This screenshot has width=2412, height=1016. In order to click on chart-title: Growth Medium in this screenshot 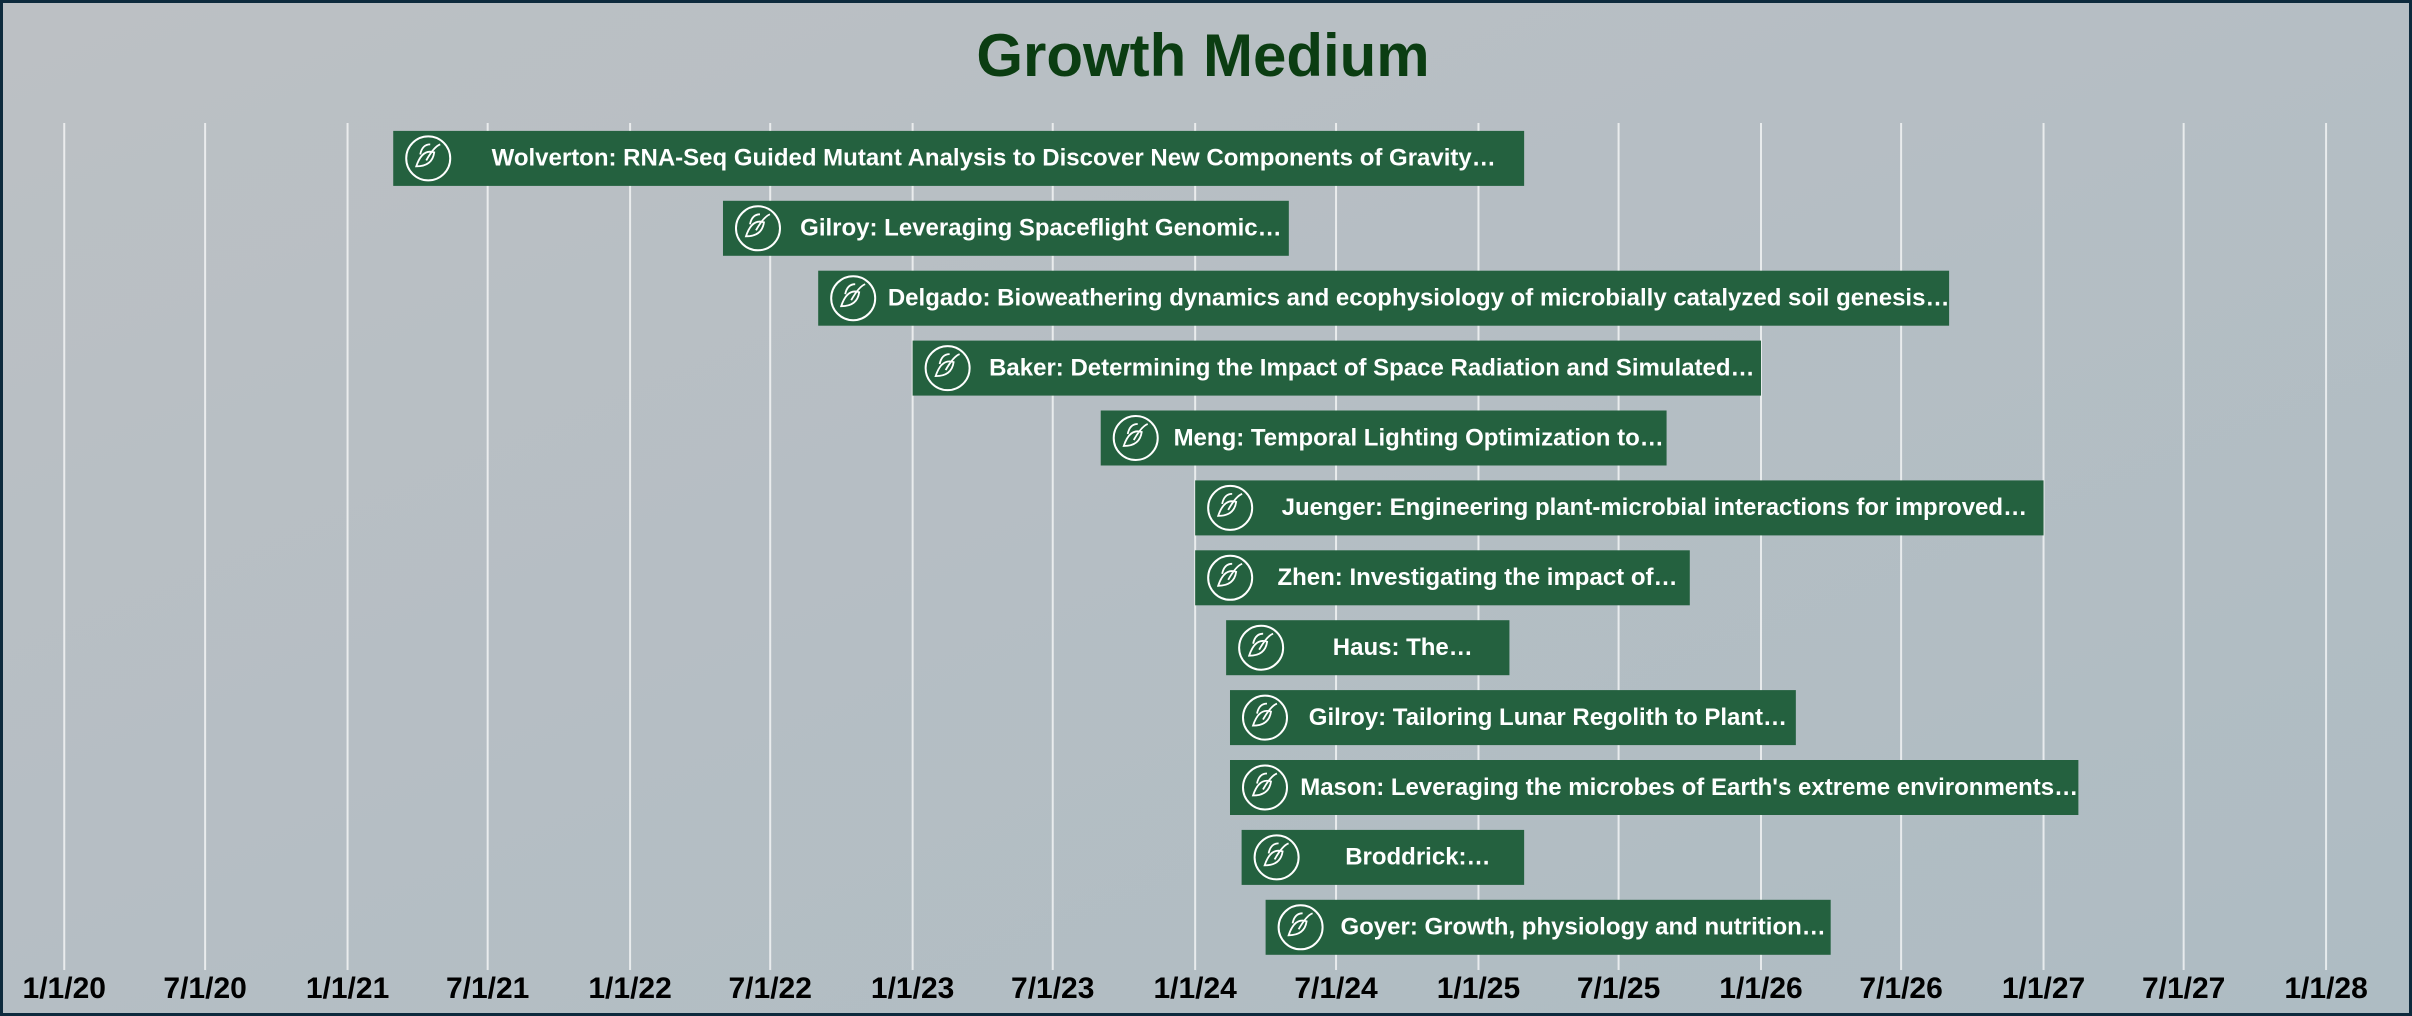, I will do `click(1202, 55)`.